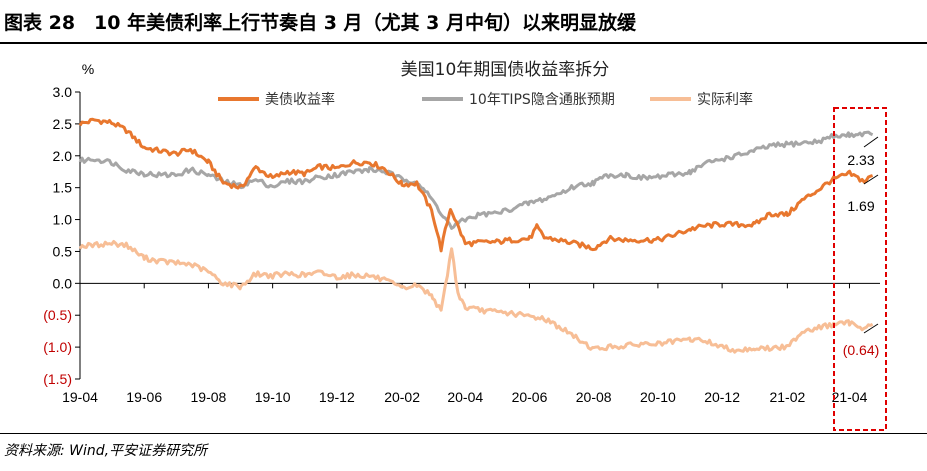 The width and height of the screenshot is (927, 471). I want to click on annotation-label: 2.33, so click(860, 160).